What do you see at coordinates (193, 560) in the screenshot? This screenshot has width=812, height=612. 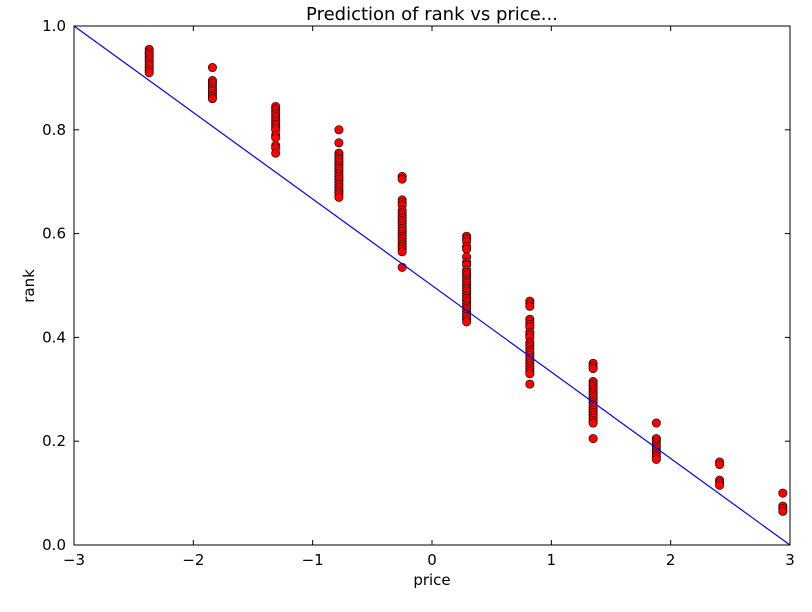 I see `x-tick-label: −2` at bounding box center [193, 560].